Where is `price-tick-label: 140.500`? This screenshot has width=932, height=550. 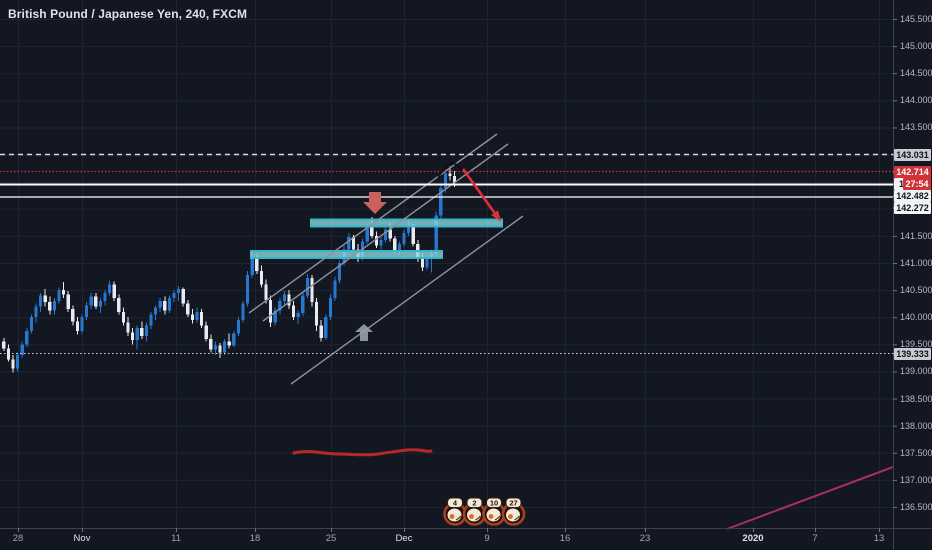 price-tick-label: 140.500 is located at coordinates (916, 290).